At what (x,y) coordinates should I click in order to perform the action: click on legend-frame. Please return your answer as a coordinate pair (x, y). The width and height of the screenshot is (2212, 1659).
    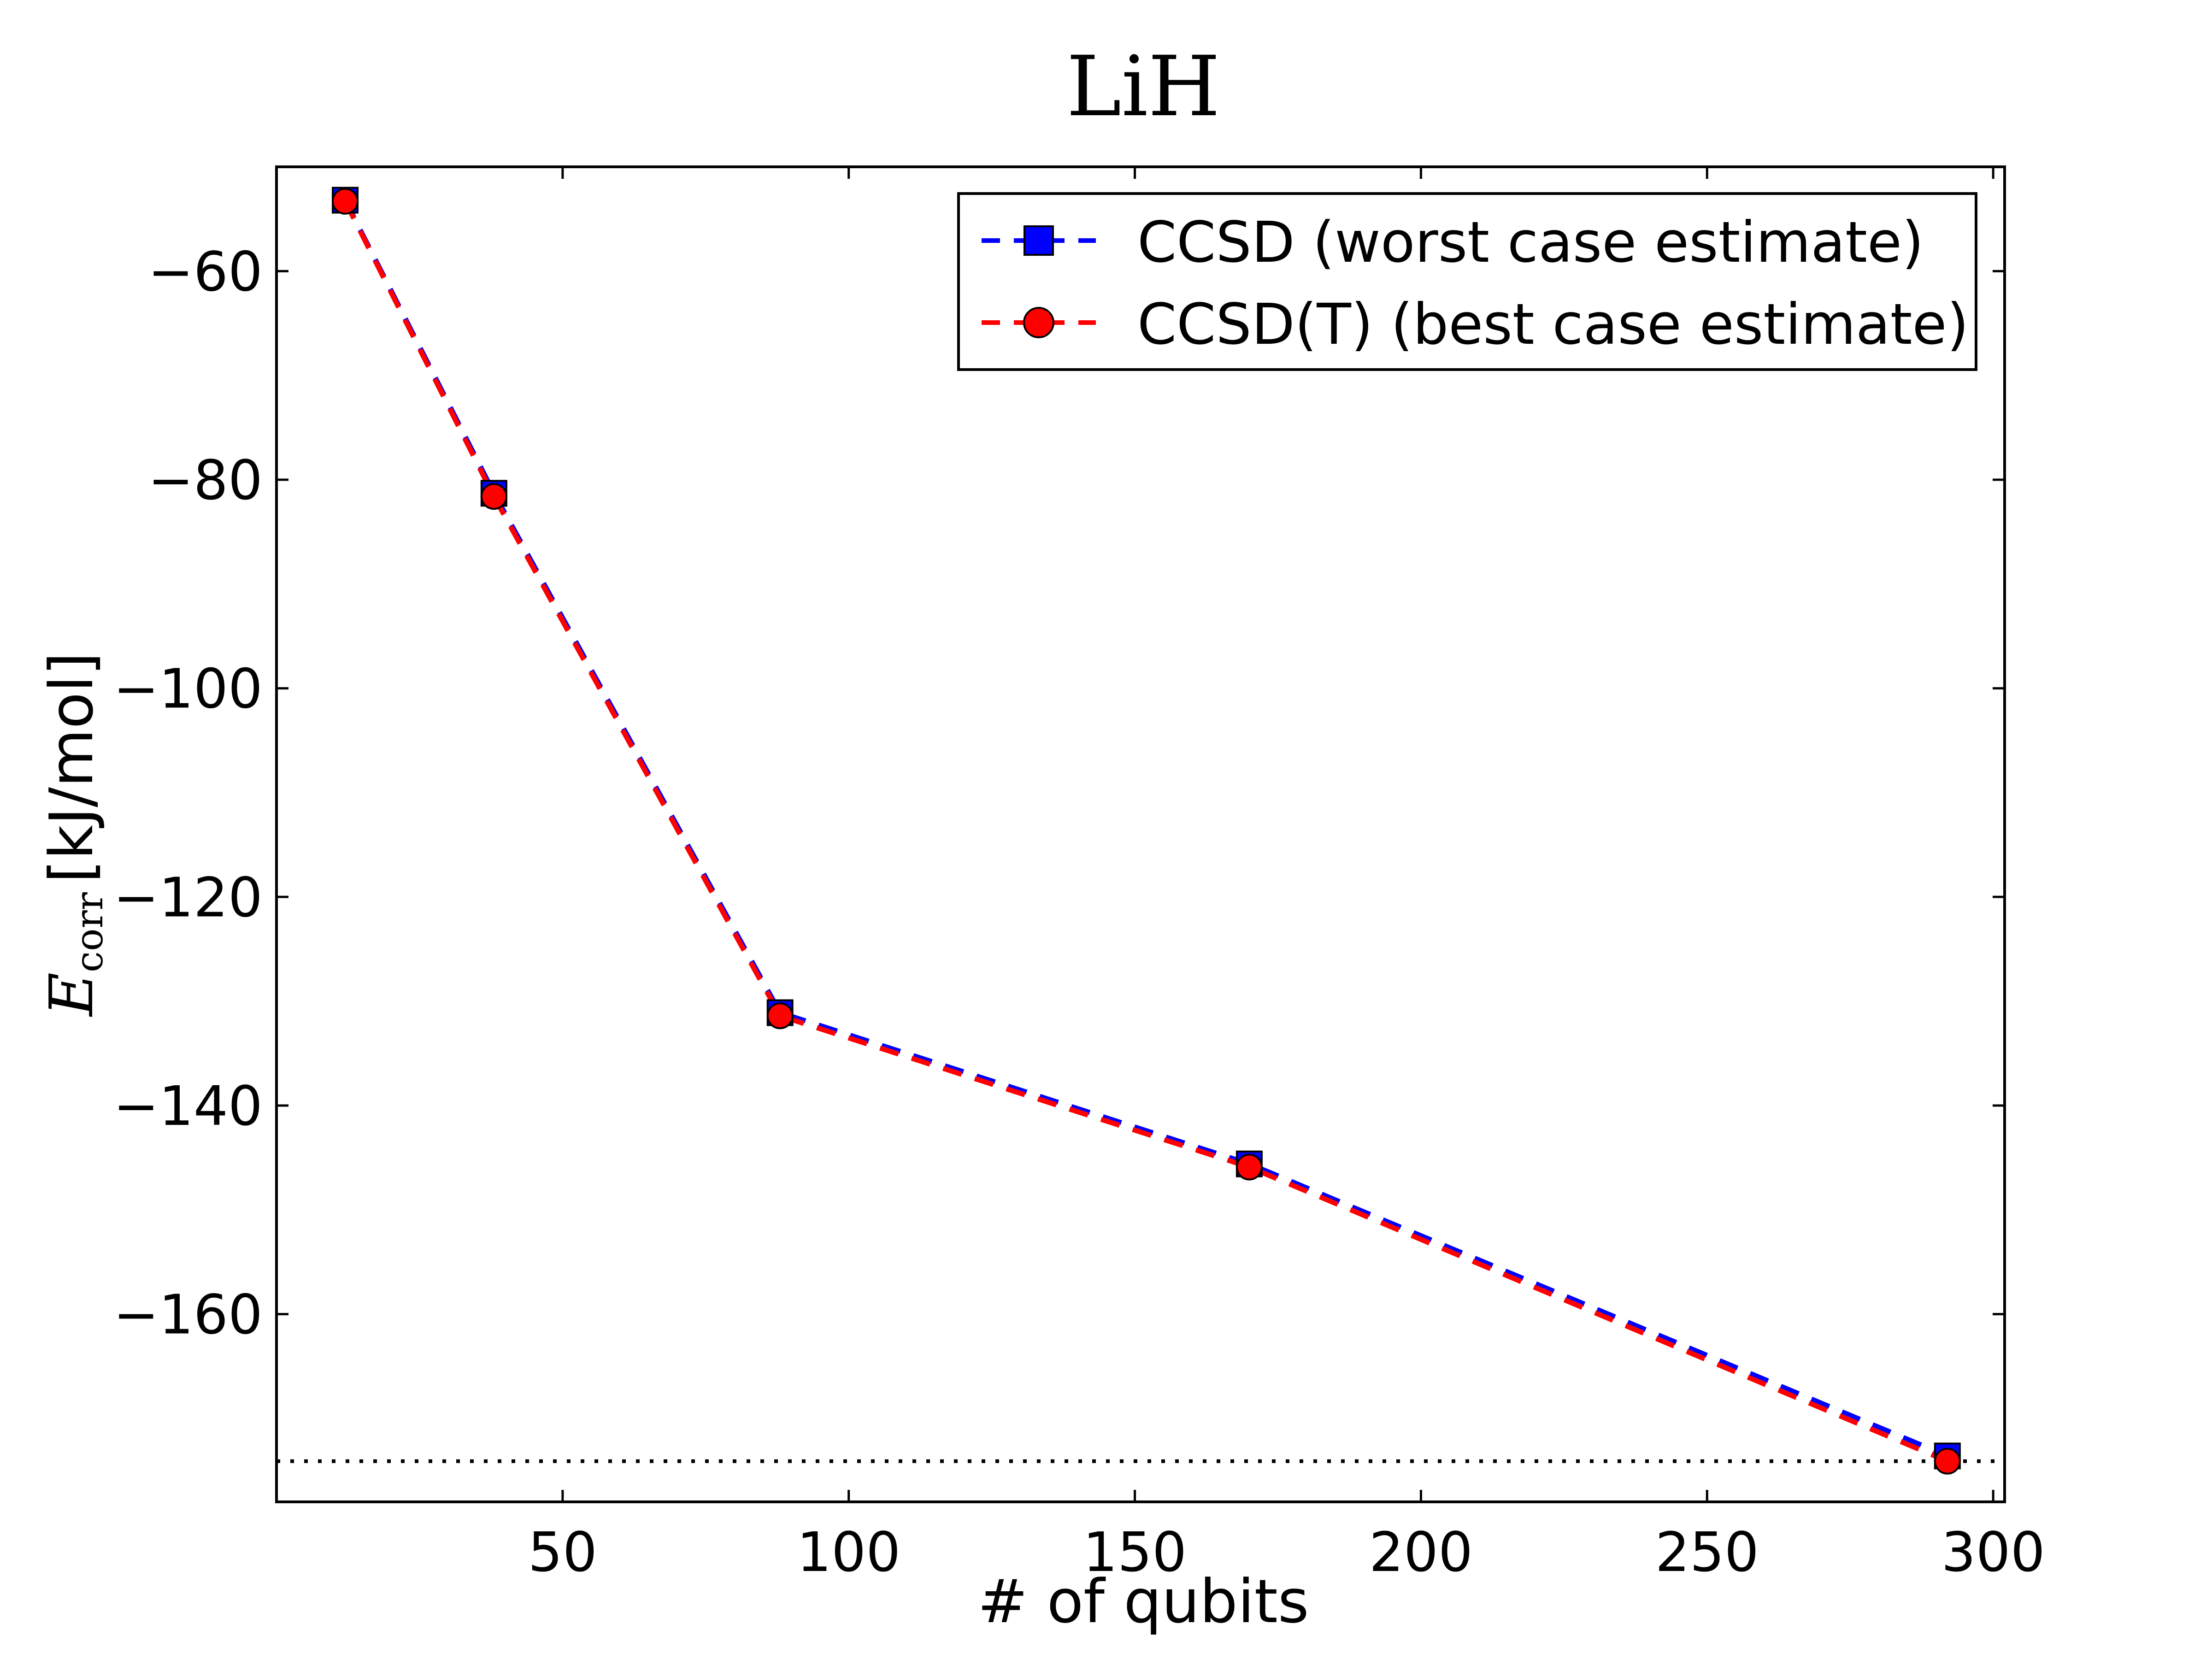
    Looking at the image, I should click on (1467, 281).